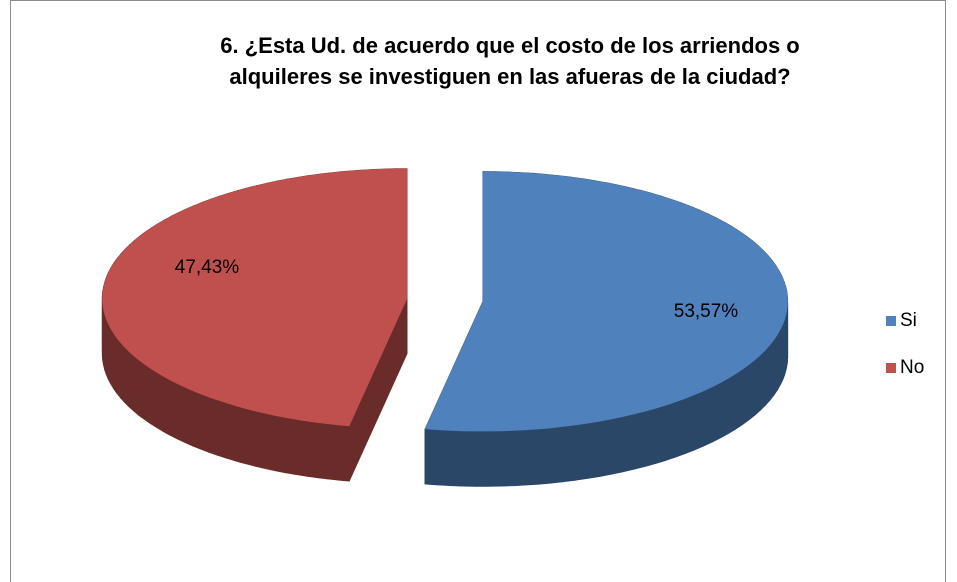  Describe the element at coordinates (706, 311) in the screenshot. I see `data-label: 53,57%` at that location.